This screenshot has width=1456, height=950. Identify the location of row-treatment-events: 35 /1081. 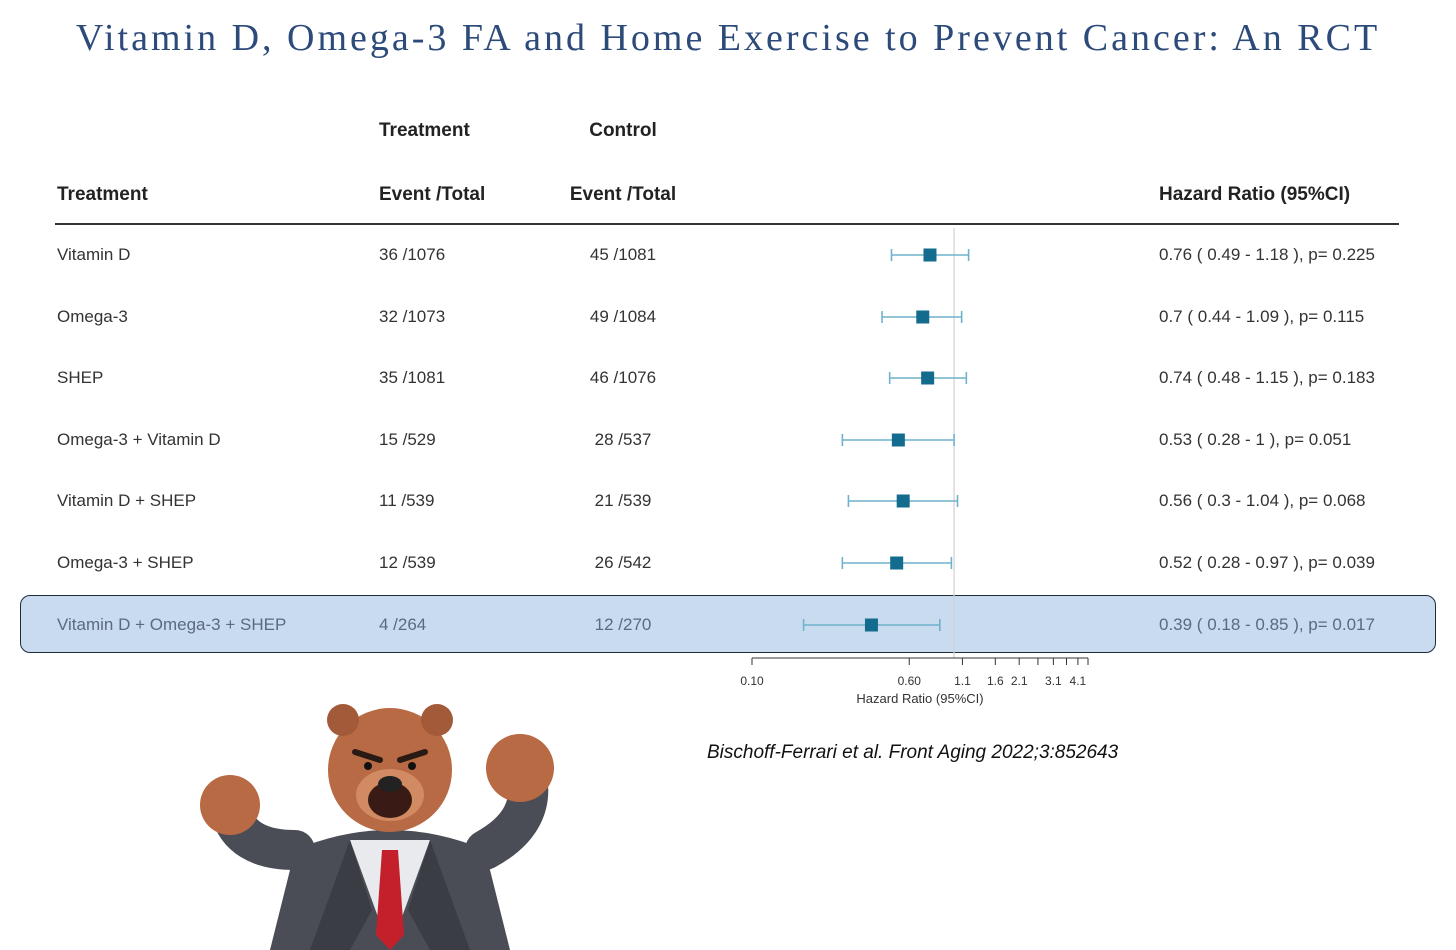
(412, 377).